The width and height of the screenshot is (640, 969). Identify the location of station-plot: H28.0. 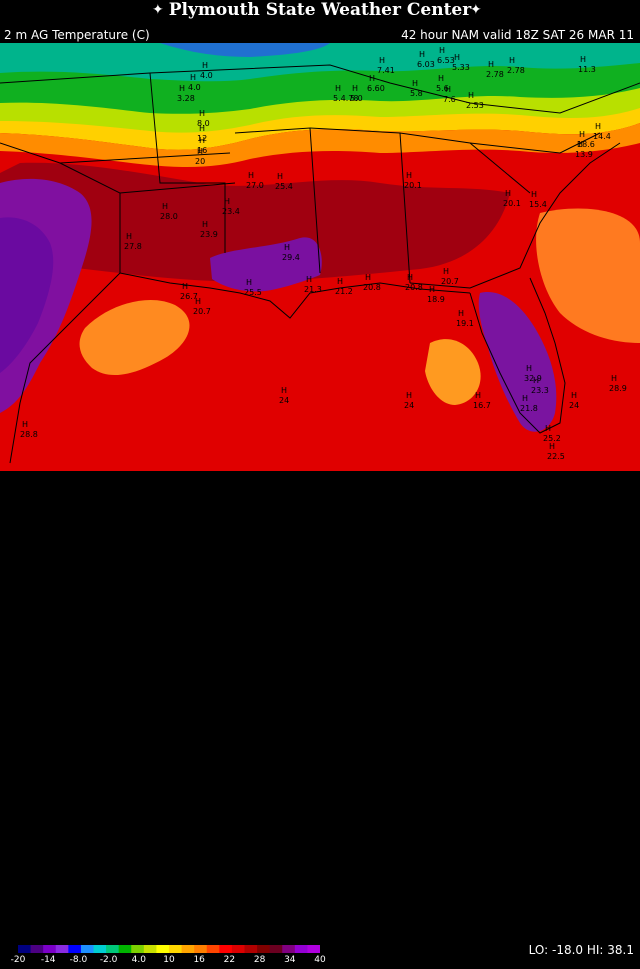
(169, 211).